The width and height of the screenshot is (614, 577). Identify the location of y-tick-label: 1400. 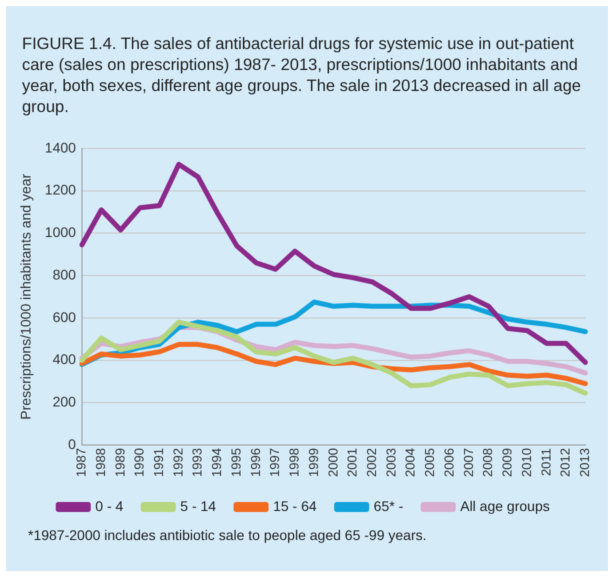
(60, 147).